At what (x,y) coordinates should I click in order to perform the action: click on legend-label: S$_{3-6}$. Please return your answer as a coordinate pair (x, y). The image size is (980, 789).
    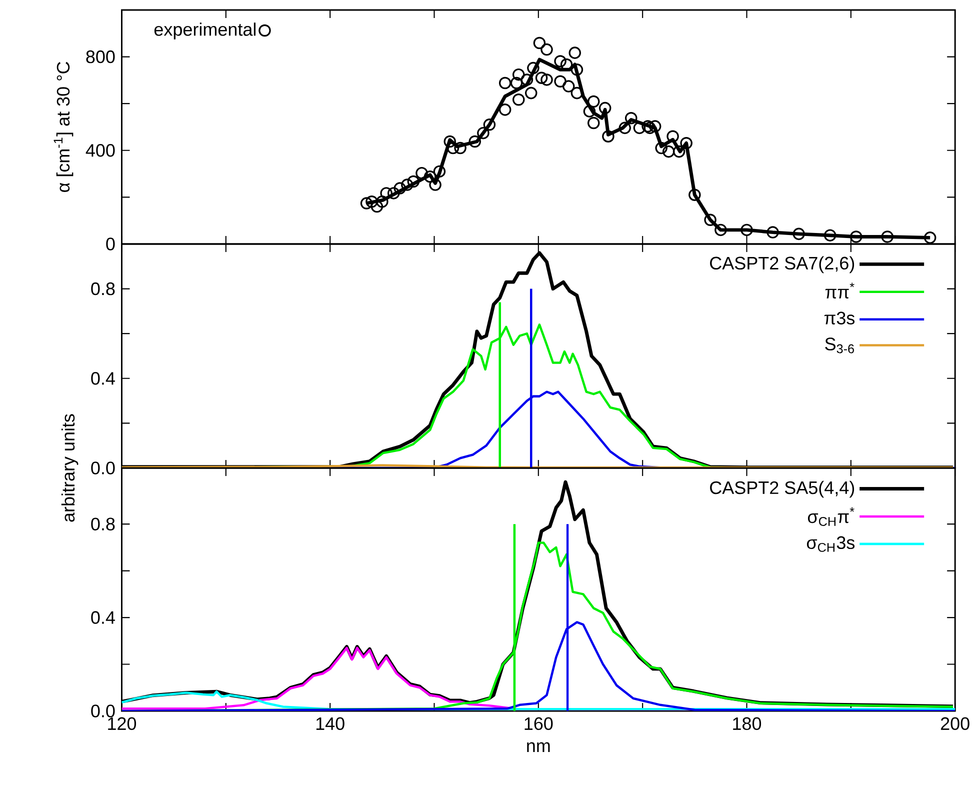
    Looking at the image, I should click on (839, 346).